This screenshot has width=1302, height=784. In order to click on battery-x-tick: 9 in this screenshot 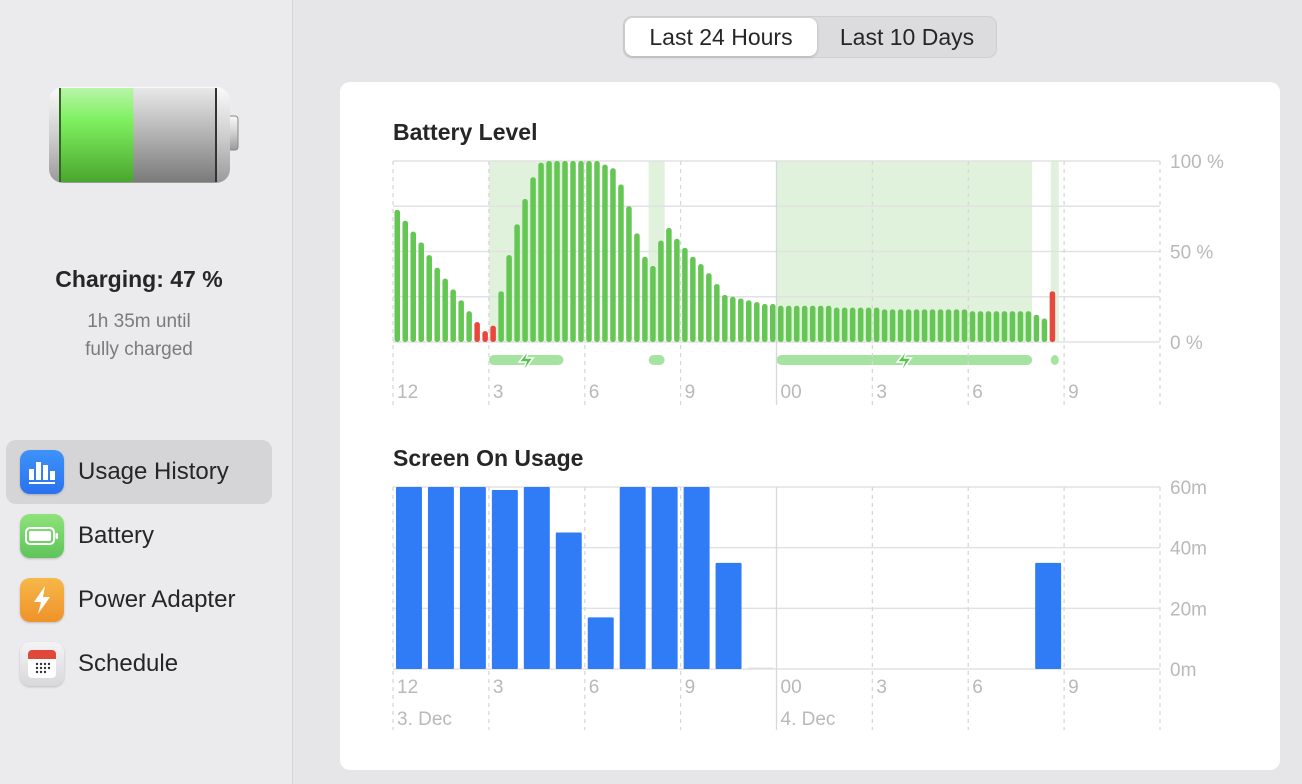, I will do `click(1073, 392)`.